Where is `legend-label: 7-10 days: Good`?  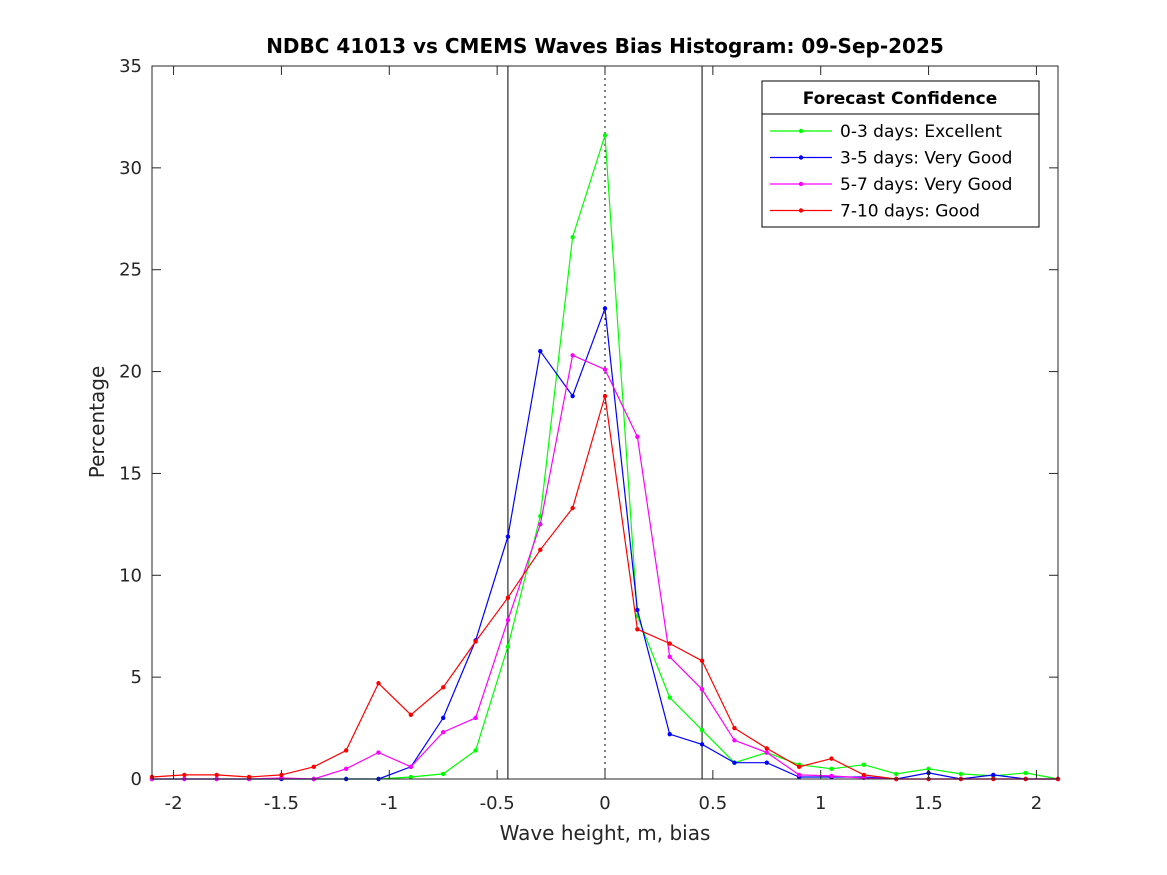
legend-label: 7-10 days: Good is located at coordinates (910, 212).